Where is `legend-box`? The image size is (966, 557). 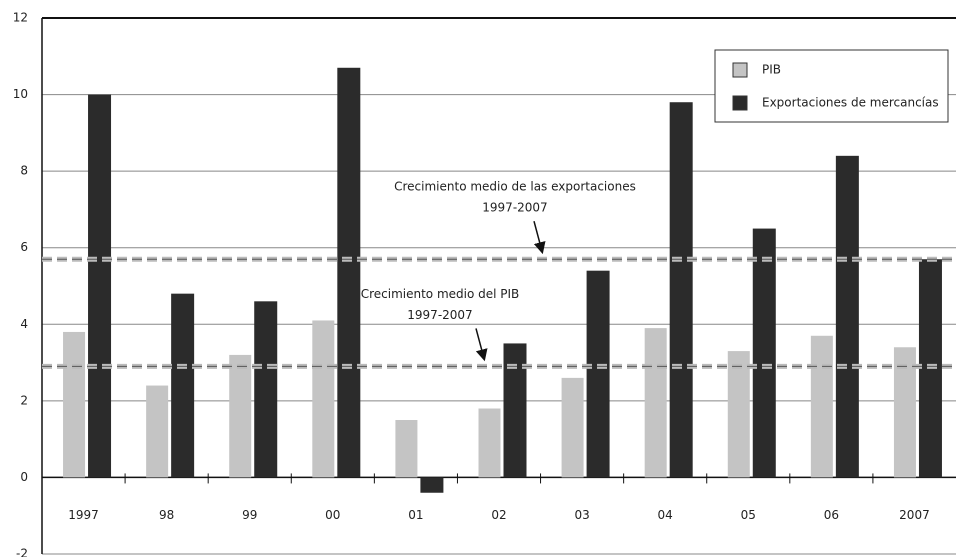
legend-box is located at coordinates (831, 86).